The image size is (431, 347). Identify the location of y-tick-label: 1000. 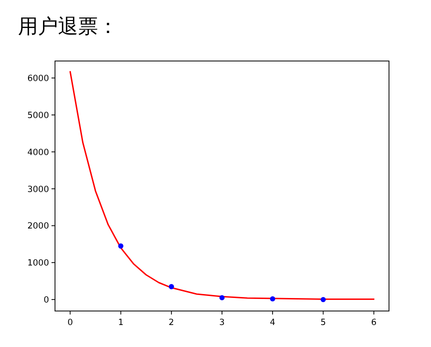
(38, 263).